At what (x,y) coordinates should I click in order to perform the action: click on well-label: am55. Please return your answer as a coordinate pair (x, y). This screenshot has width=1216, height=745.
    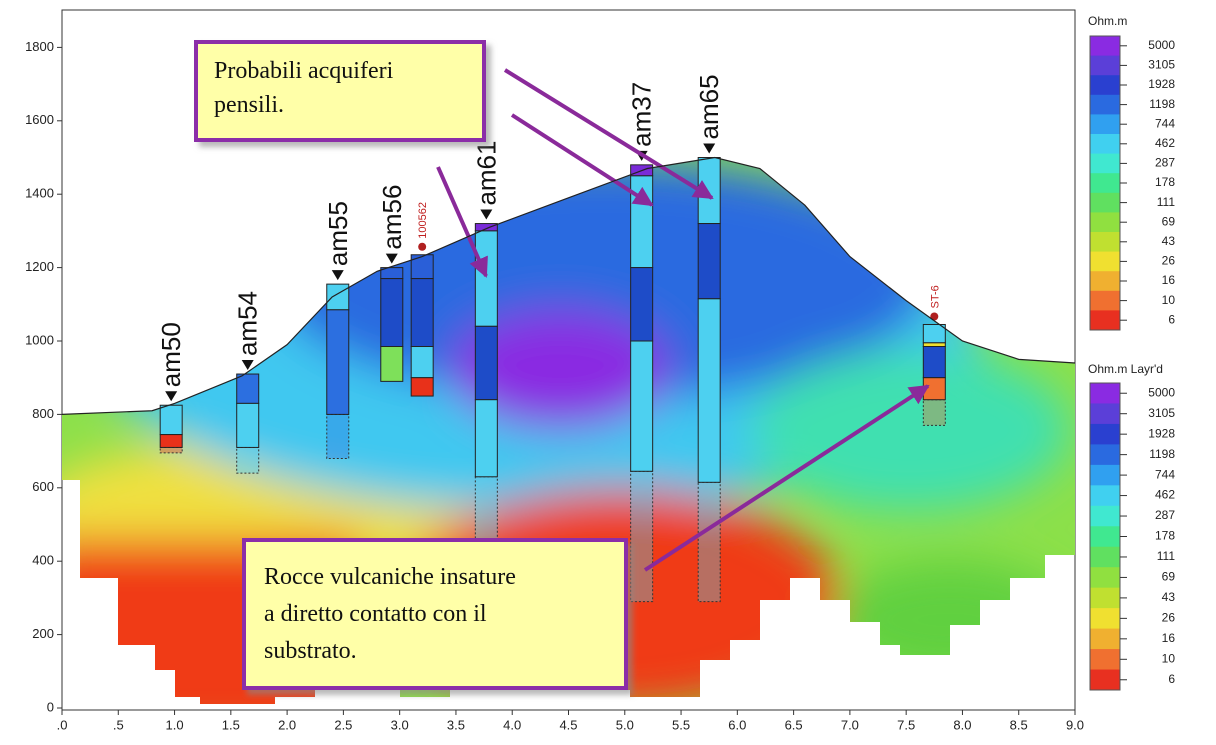
    Looking at the image, I should click on (338, 233).